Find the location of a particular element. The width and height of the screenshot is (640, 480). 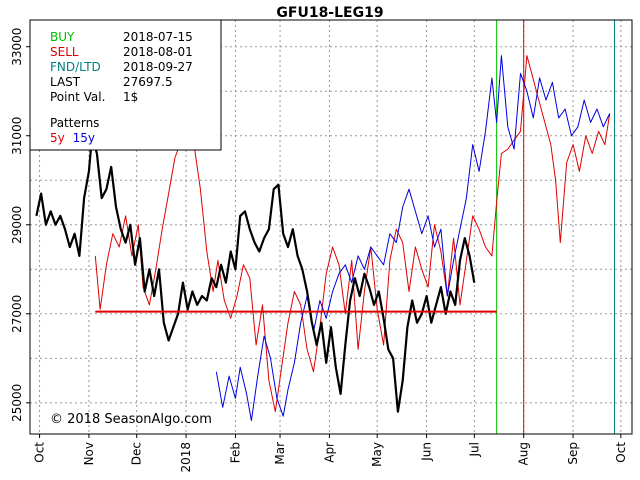

y-axis: 25000 27000 29000 31000 33000 is located at coordinates (20, 225).